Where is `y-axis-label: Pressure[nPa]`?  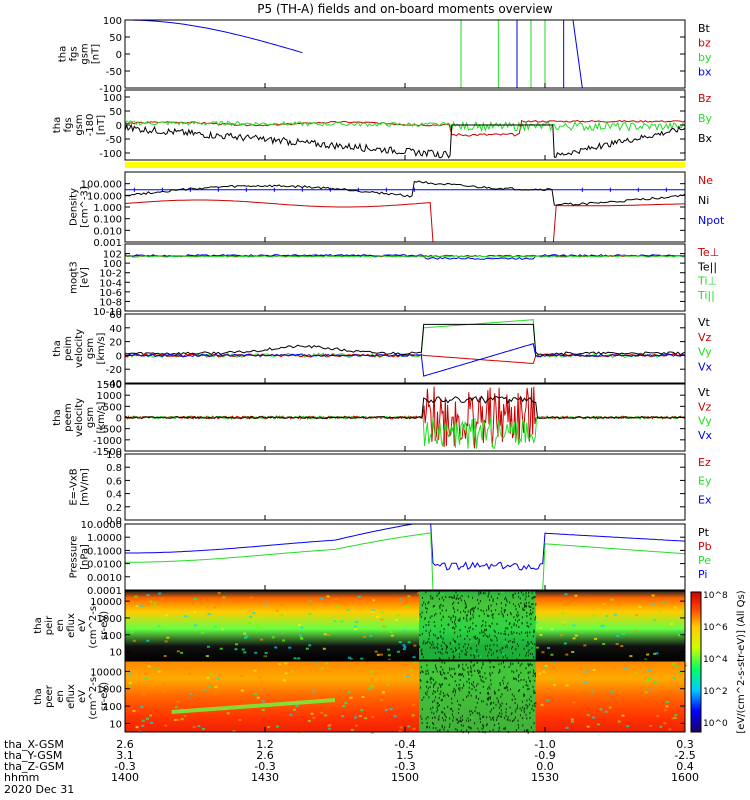
y-axis-label: Pressure[nPa] is located at coordinates (80, 557).